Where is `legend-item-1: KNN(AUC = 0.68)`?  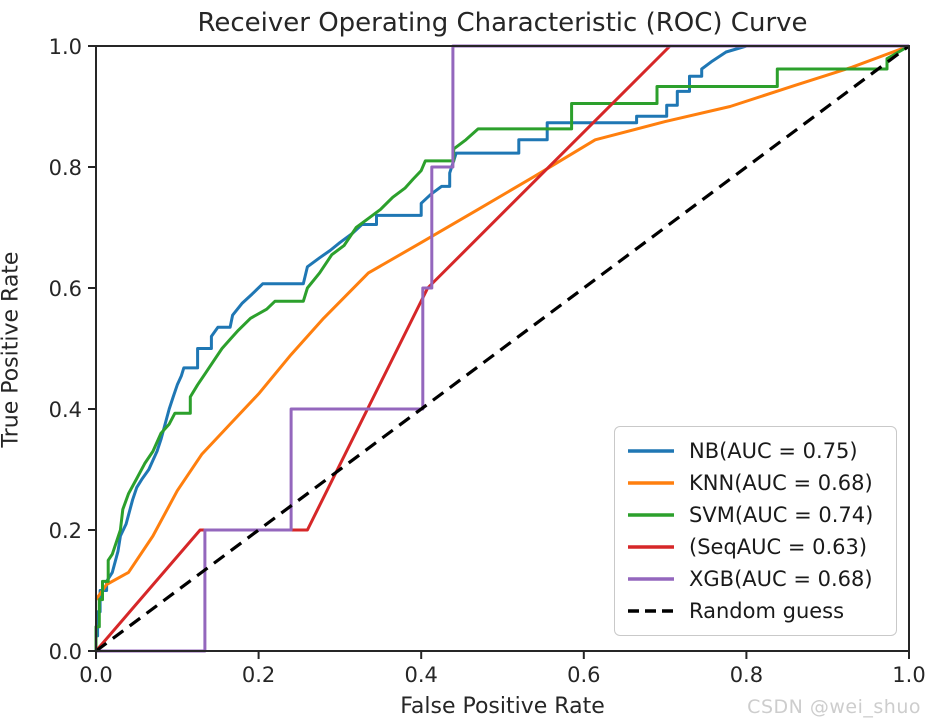 legend-item-1: KNN(AUC = 0.68) is located at coordinates (755, 483).